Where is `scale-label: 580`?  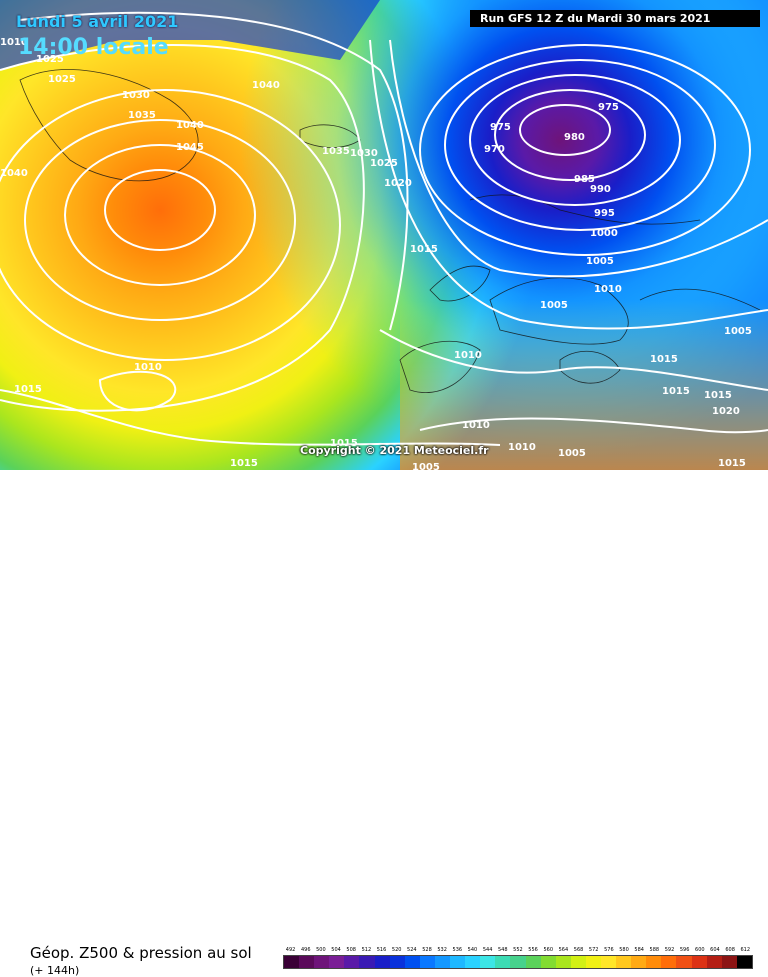 scale-label: 580 is located at coordinates (624, 950).